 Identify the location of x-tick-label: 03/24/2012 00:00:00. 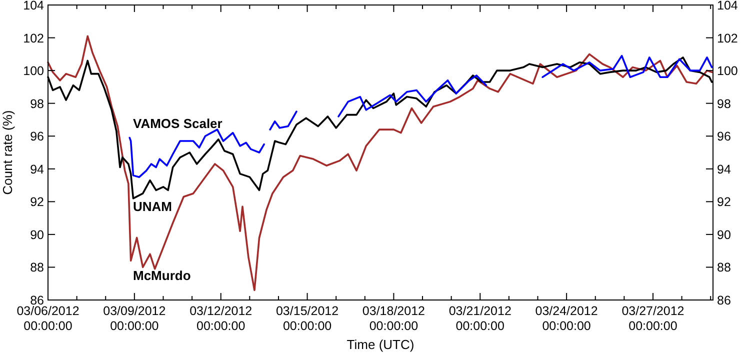
(566, 318).